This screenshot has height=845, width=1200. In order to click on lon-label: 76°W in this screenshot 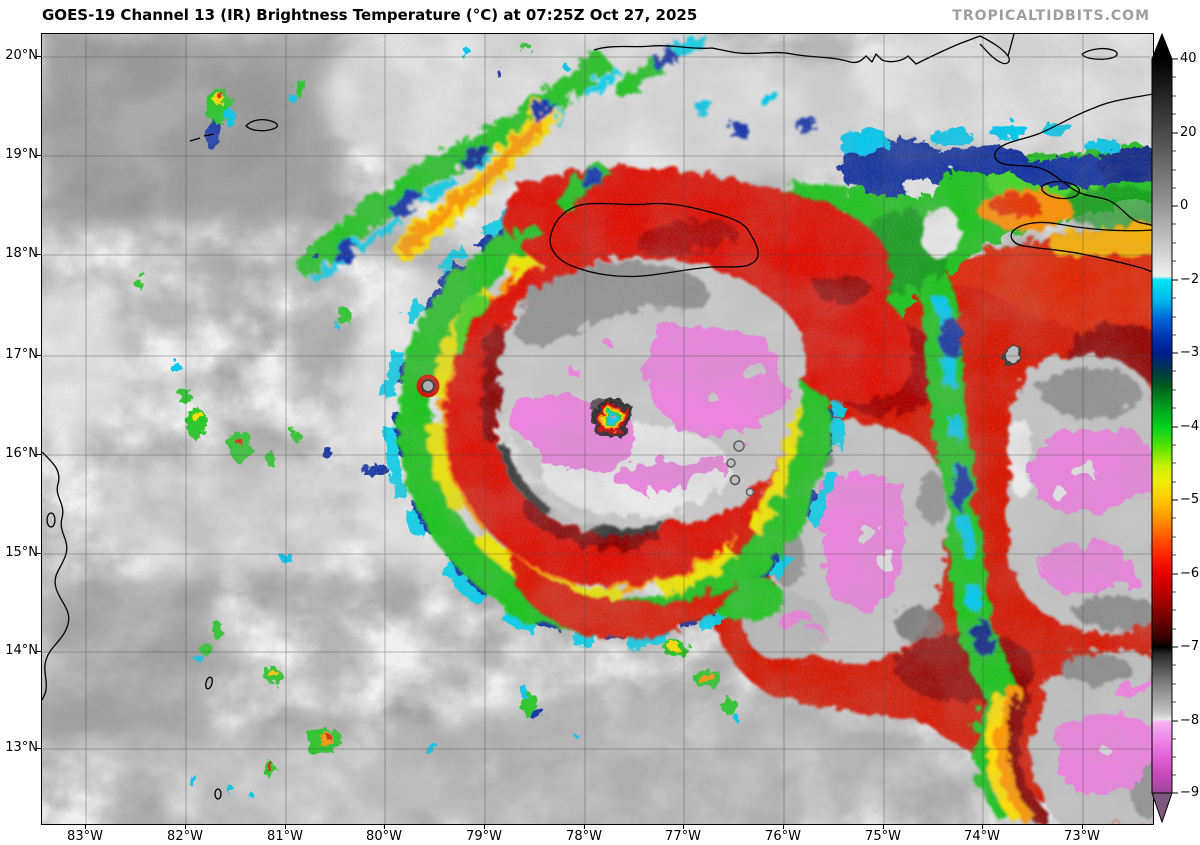, I will do `click(783, 836)`.